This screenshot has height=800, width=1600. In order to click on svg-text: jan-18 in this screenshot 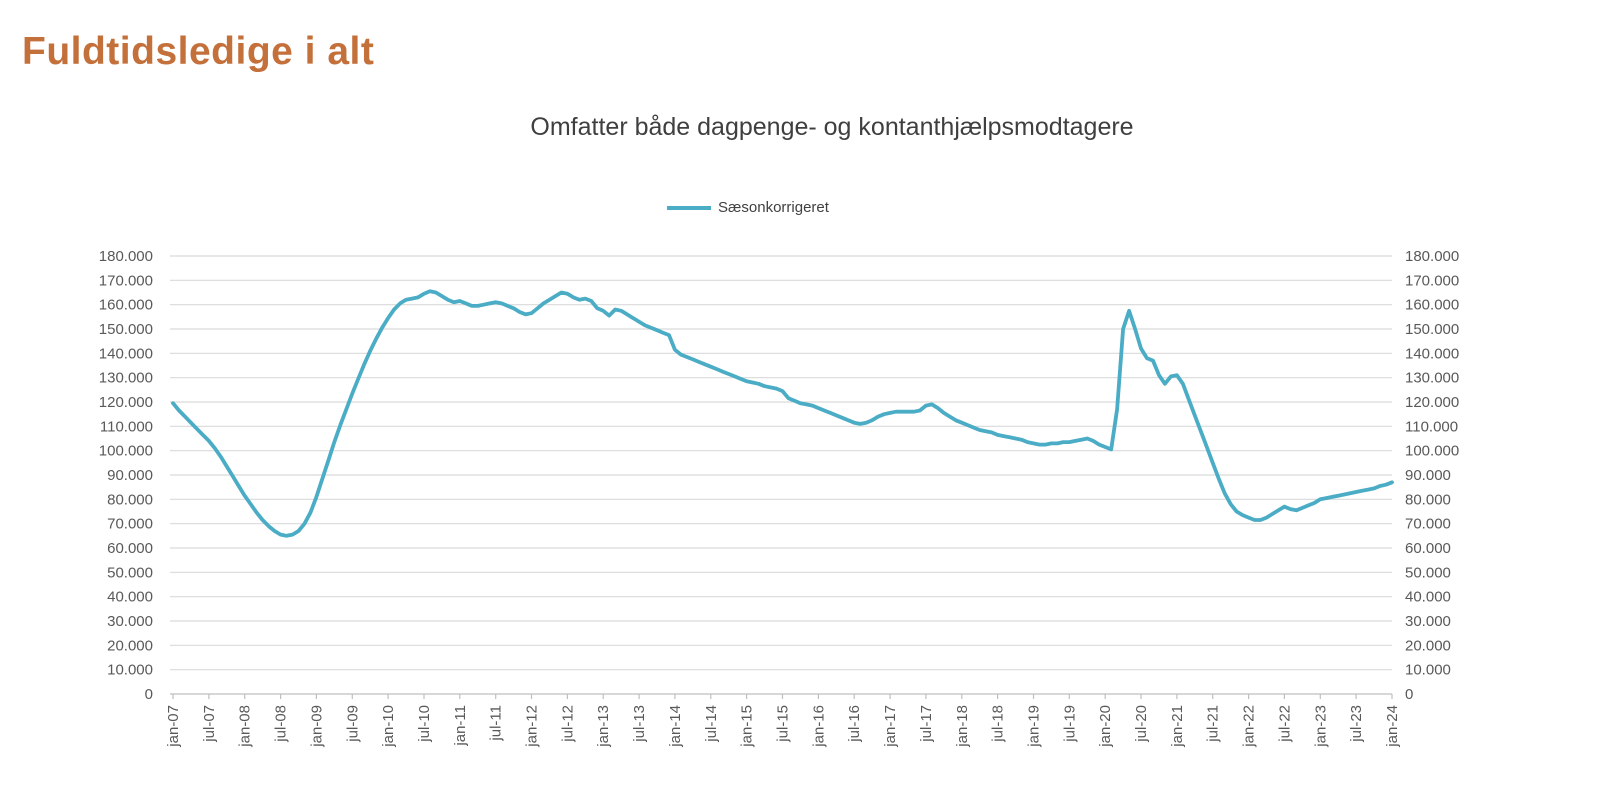, I will do `click(962, 726)`.